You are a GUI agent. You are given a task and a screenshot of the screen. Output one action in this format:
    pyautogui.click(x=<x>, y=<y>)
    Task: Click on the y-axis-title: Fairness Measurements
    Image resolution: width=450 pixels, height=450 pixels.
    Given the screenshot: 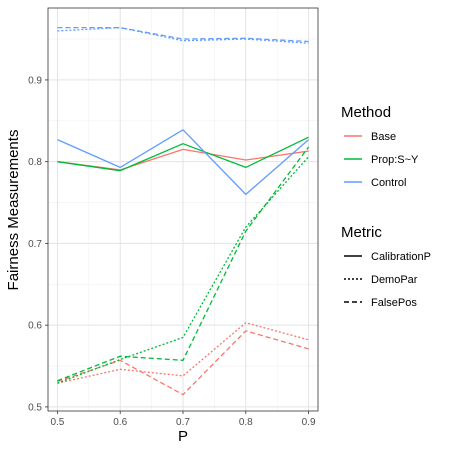 What is the action you would take?
    pyautogui.click(x=13, y=210)
    